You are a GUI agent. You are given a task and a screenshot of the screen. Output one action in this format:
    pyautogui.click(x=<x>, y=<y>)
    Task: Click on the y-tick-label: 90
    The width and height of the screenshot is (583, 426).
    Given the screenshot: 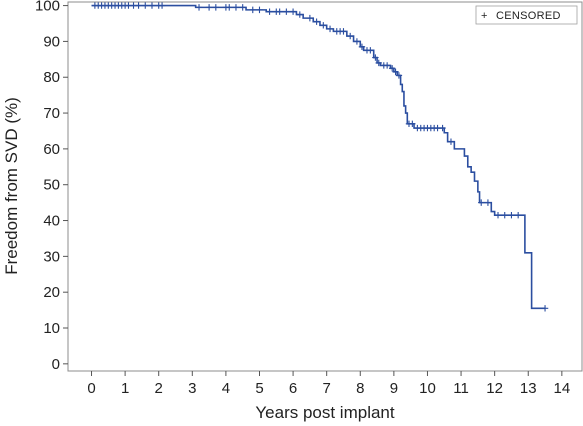 What is the action you would take?
    pyautogui.click(x=51, y=41)
    